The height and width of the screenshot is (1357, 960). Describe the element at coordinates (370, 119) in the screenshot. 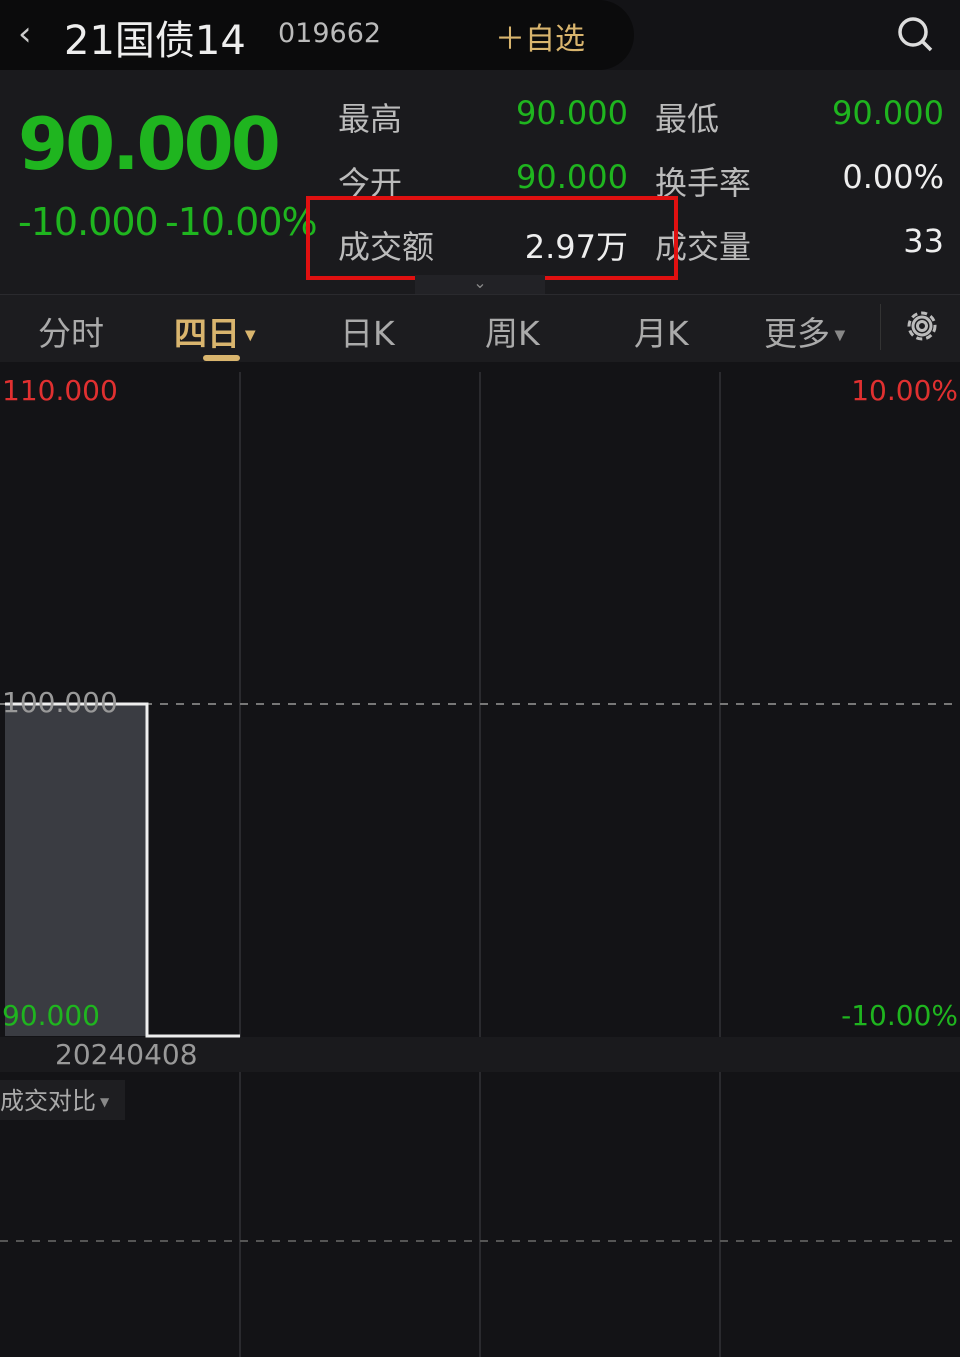

I see `stat-label-high: 最高` at that location.